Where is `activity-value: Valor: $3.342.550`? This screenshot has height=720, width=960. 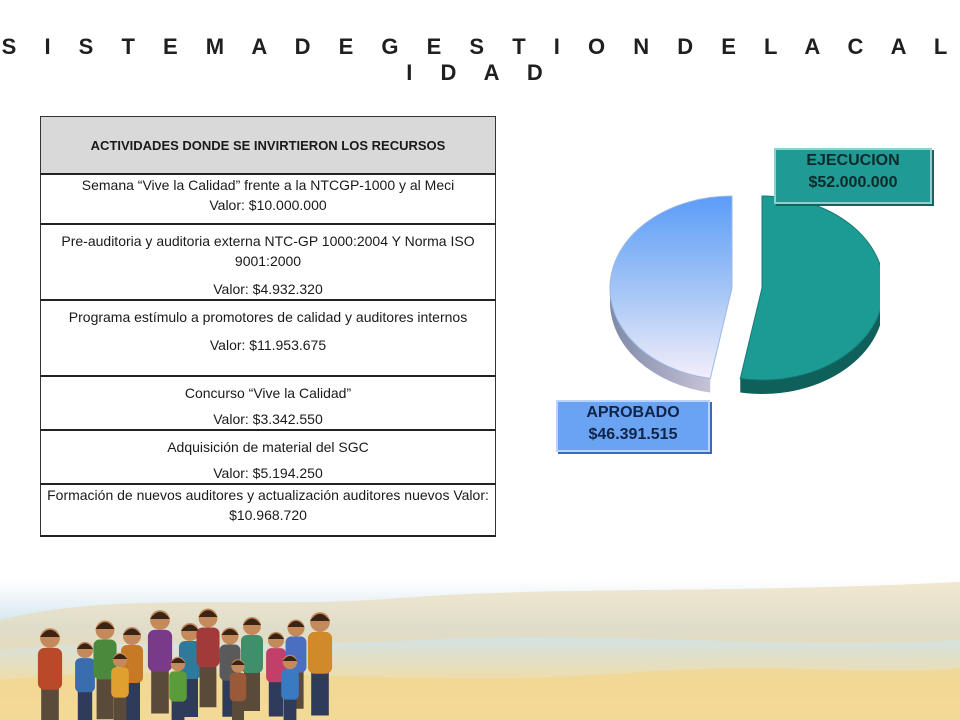 activity-value: Valor: $3.342.550 is located at coordinates (268, 419).